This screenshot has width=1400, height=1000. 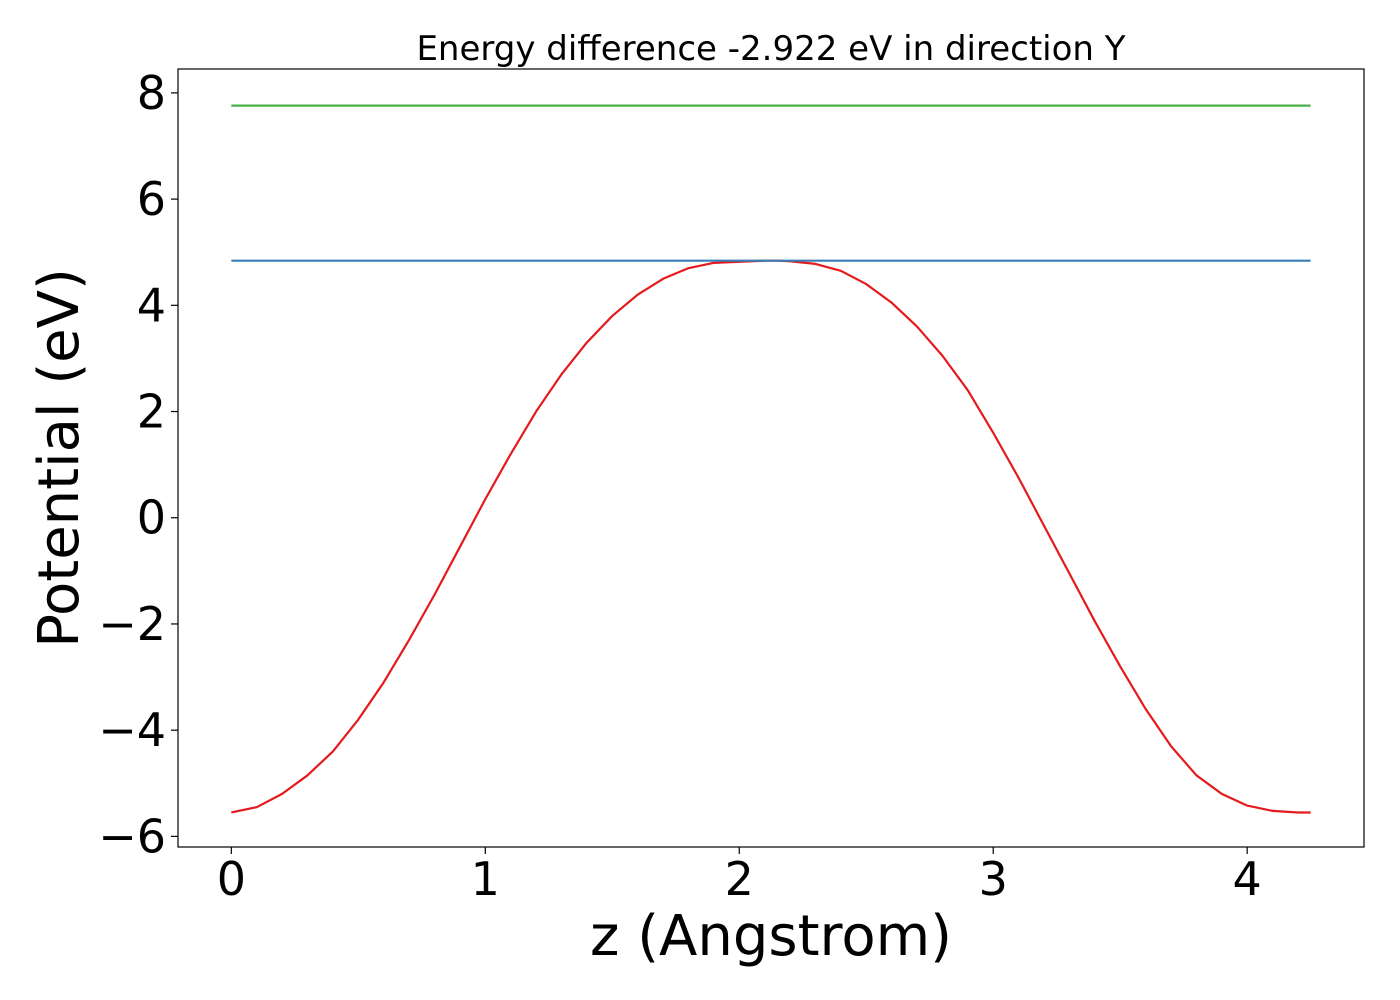 What do you see at coordinates (59, 458) in the screenshot?
I see `y-axis-label: Potential (eV)` at bounding box center [59, 458].